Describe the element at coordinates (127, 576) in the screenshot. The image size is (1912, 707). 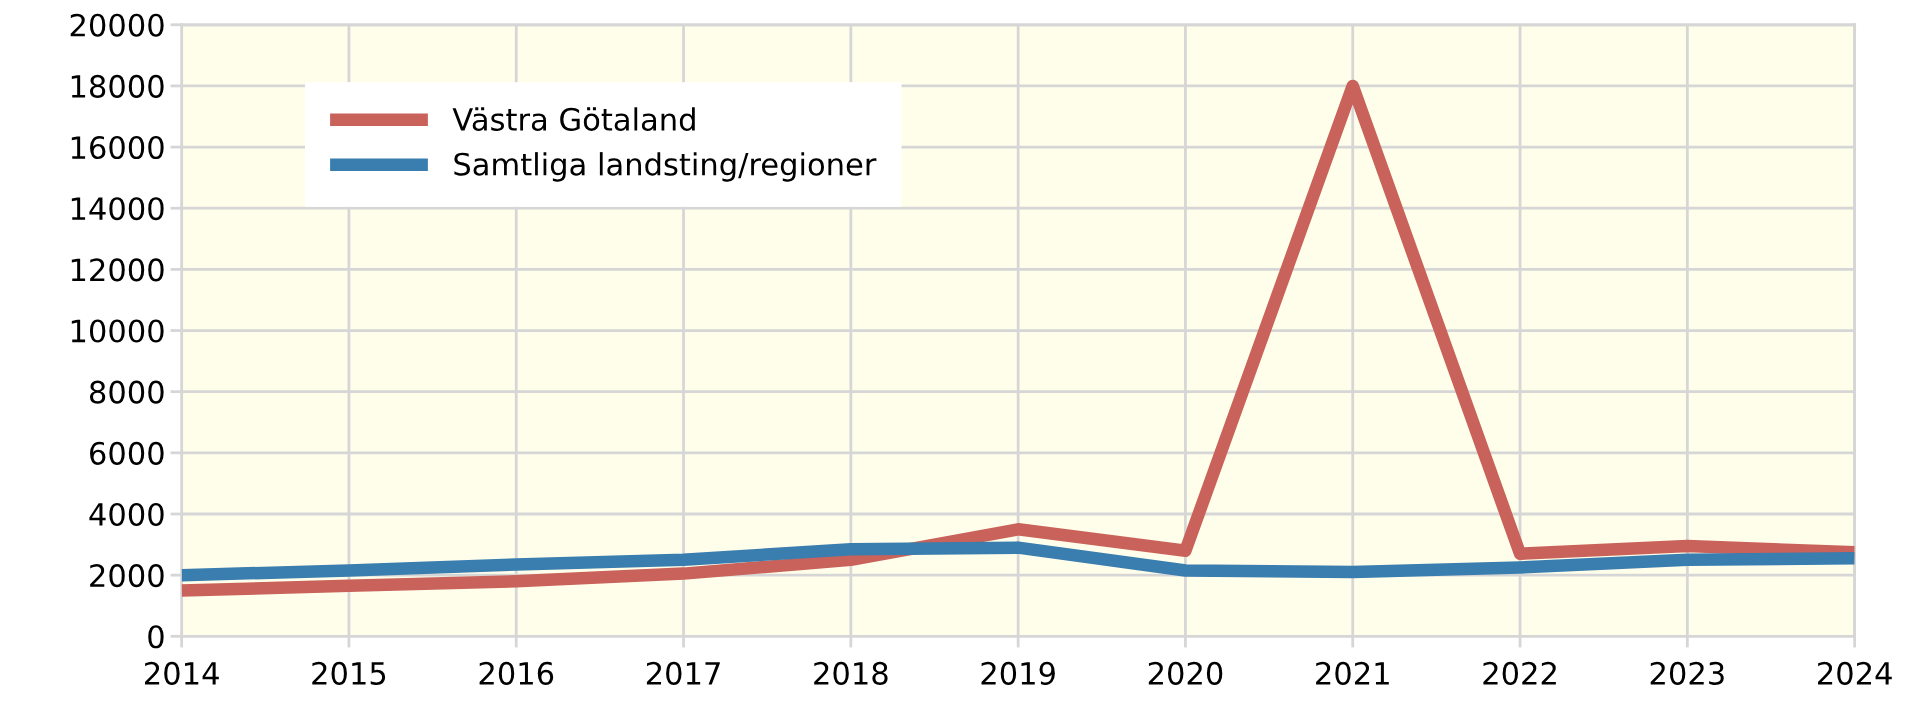
I see `y-tick-label: 2000` at that location.